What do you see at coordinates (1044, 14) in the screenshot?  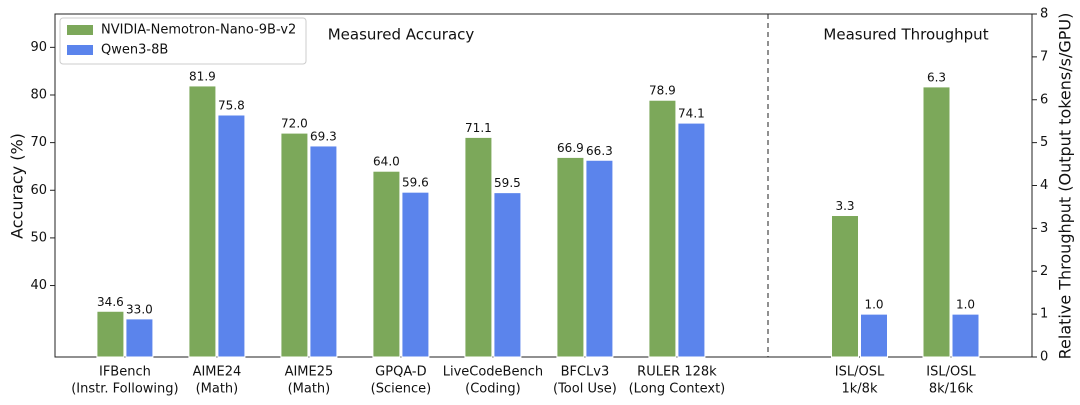 I see `y-tick-label: 8` at bounding box center [1044, 14].